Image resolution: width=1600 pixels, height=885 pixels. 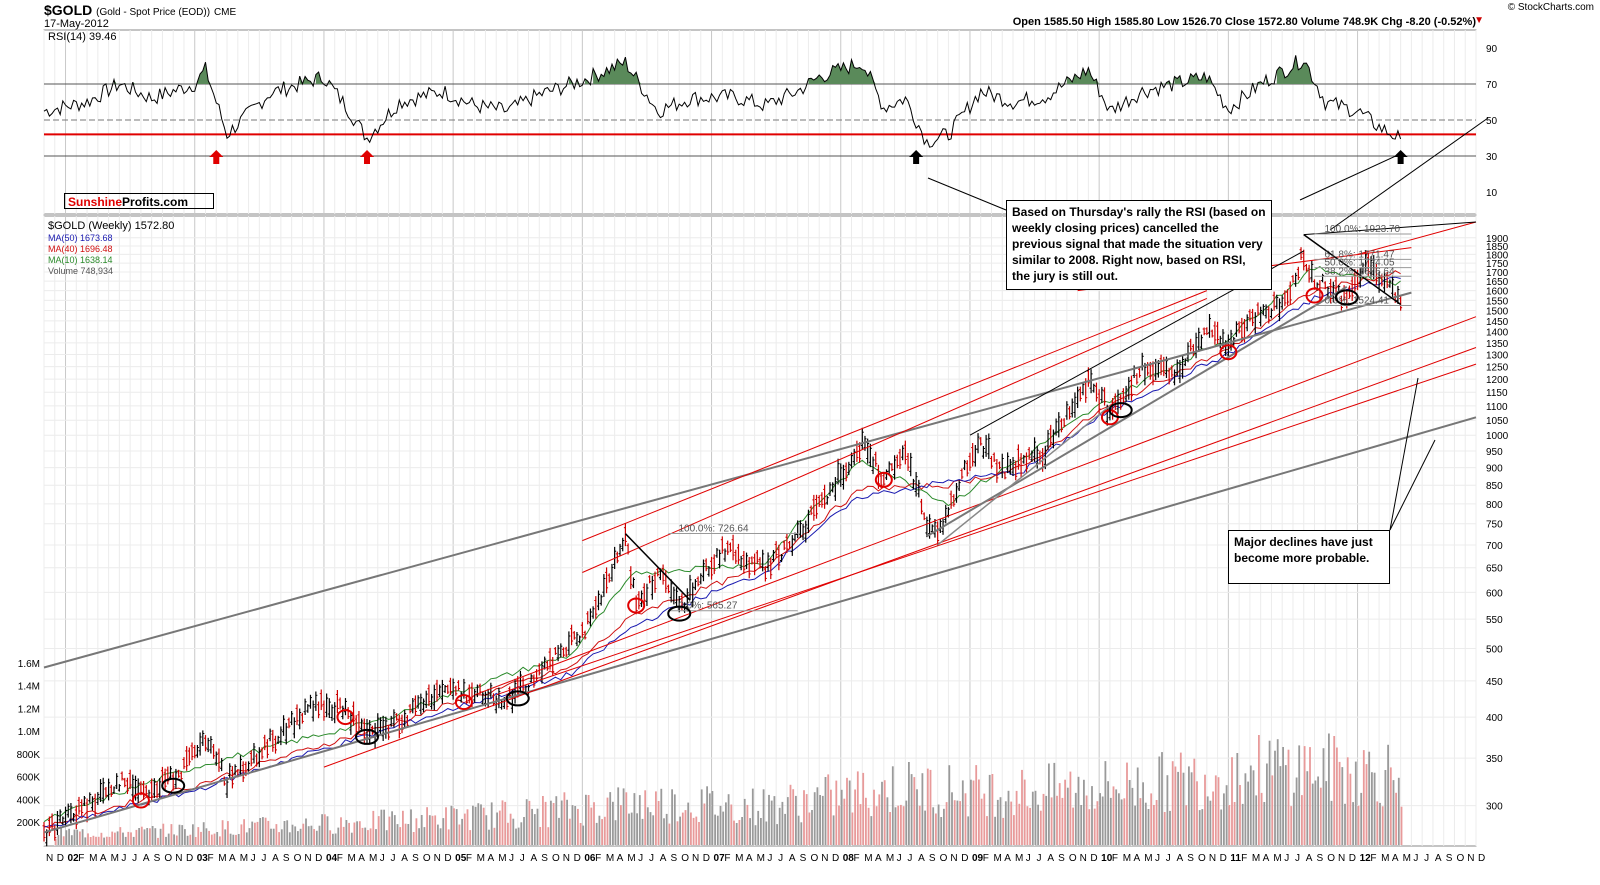 I want to click on watermark-part1: Sunshine, so click(x=95, y=202).